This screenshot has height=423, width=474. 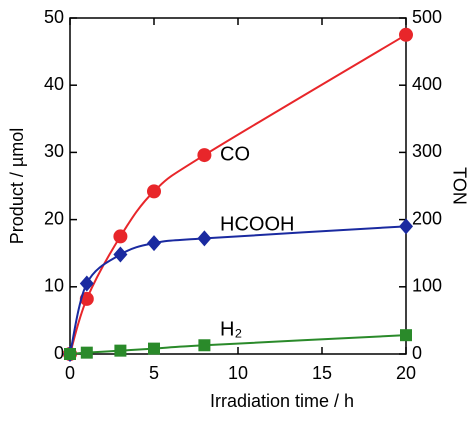 What do you see at coordinates (154, 373) in the screenshot?
I see `x-tick-label: 5` at bounding box center [154, 373].